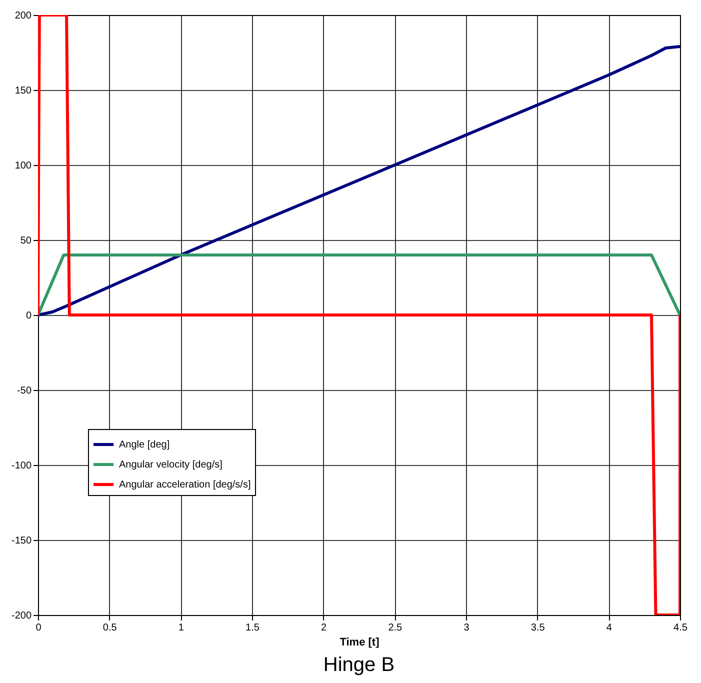  I want to click on x-tick-label: 1, so click(181, 628).